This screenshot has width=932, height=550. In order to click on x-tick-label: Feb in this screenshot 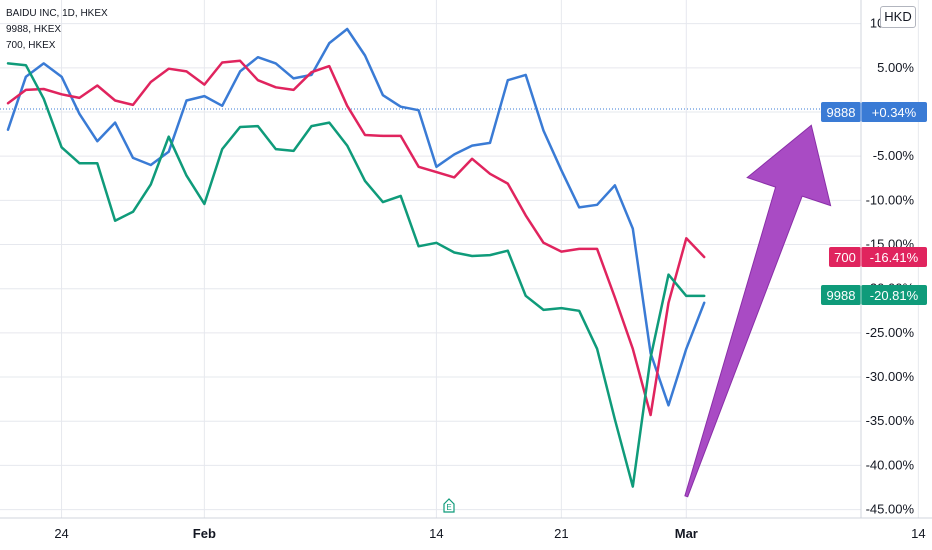, I will do `click(204, 533)`.